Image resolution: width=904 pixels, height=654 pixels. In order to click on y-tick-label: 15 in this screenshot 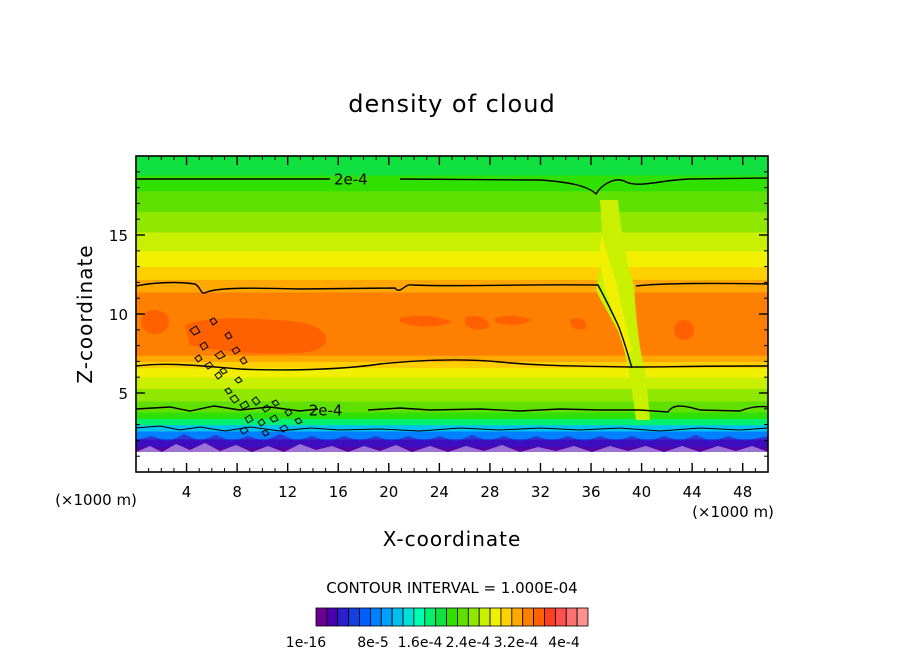, I will do `click(118, 236)`.